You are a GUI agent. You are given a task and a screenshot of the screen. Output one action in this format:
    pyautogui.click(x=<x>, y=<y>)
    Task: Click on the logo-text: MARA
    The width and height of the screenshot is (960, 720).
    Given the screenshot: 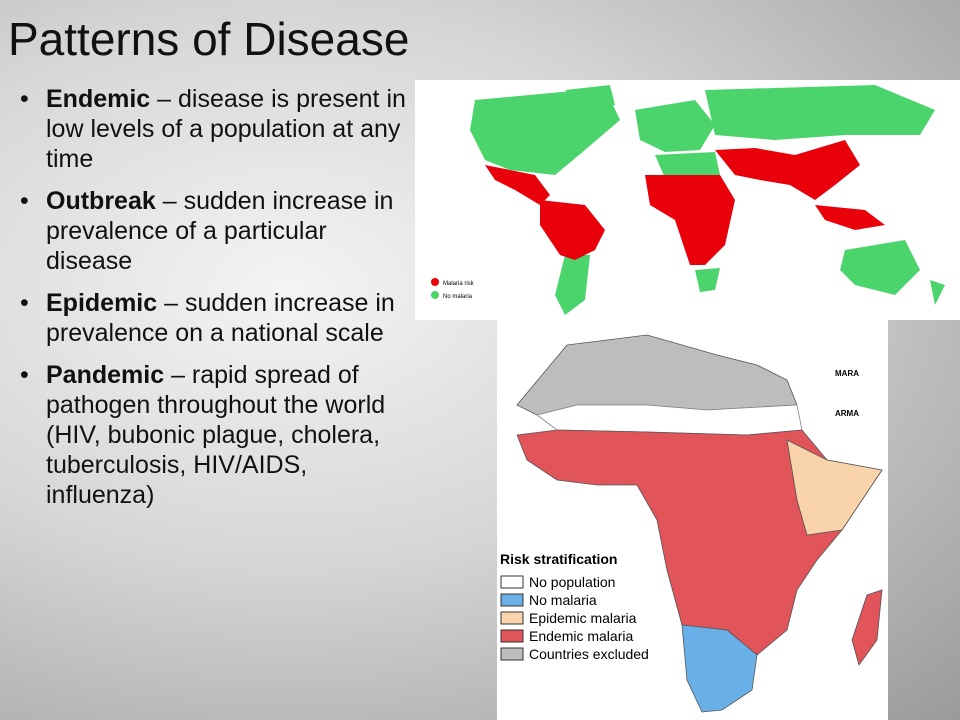 What is the action you would take?
    pyautogui.click(x=847, y=373)
    